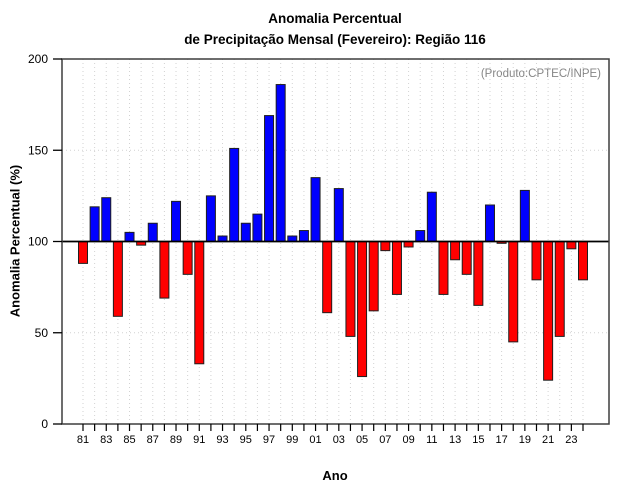 The image size is (640, 500). I want to click on x-tick-label: 91, so click(199, 440).